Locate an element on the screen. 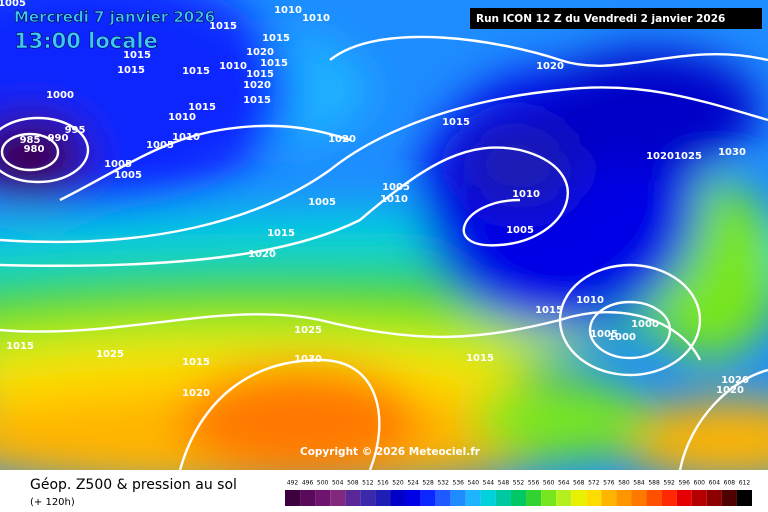 This screenshot has width=768, height=512. scale-label: 504 is located at coordinates (338, 483).